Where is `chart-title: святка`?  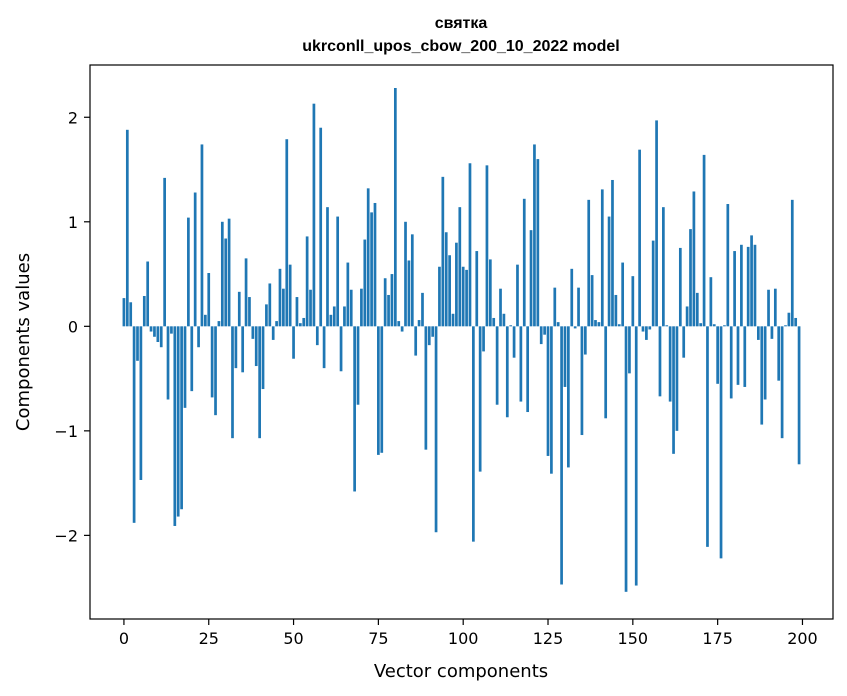
chart-title: святка is located at coordinates (461, 23).